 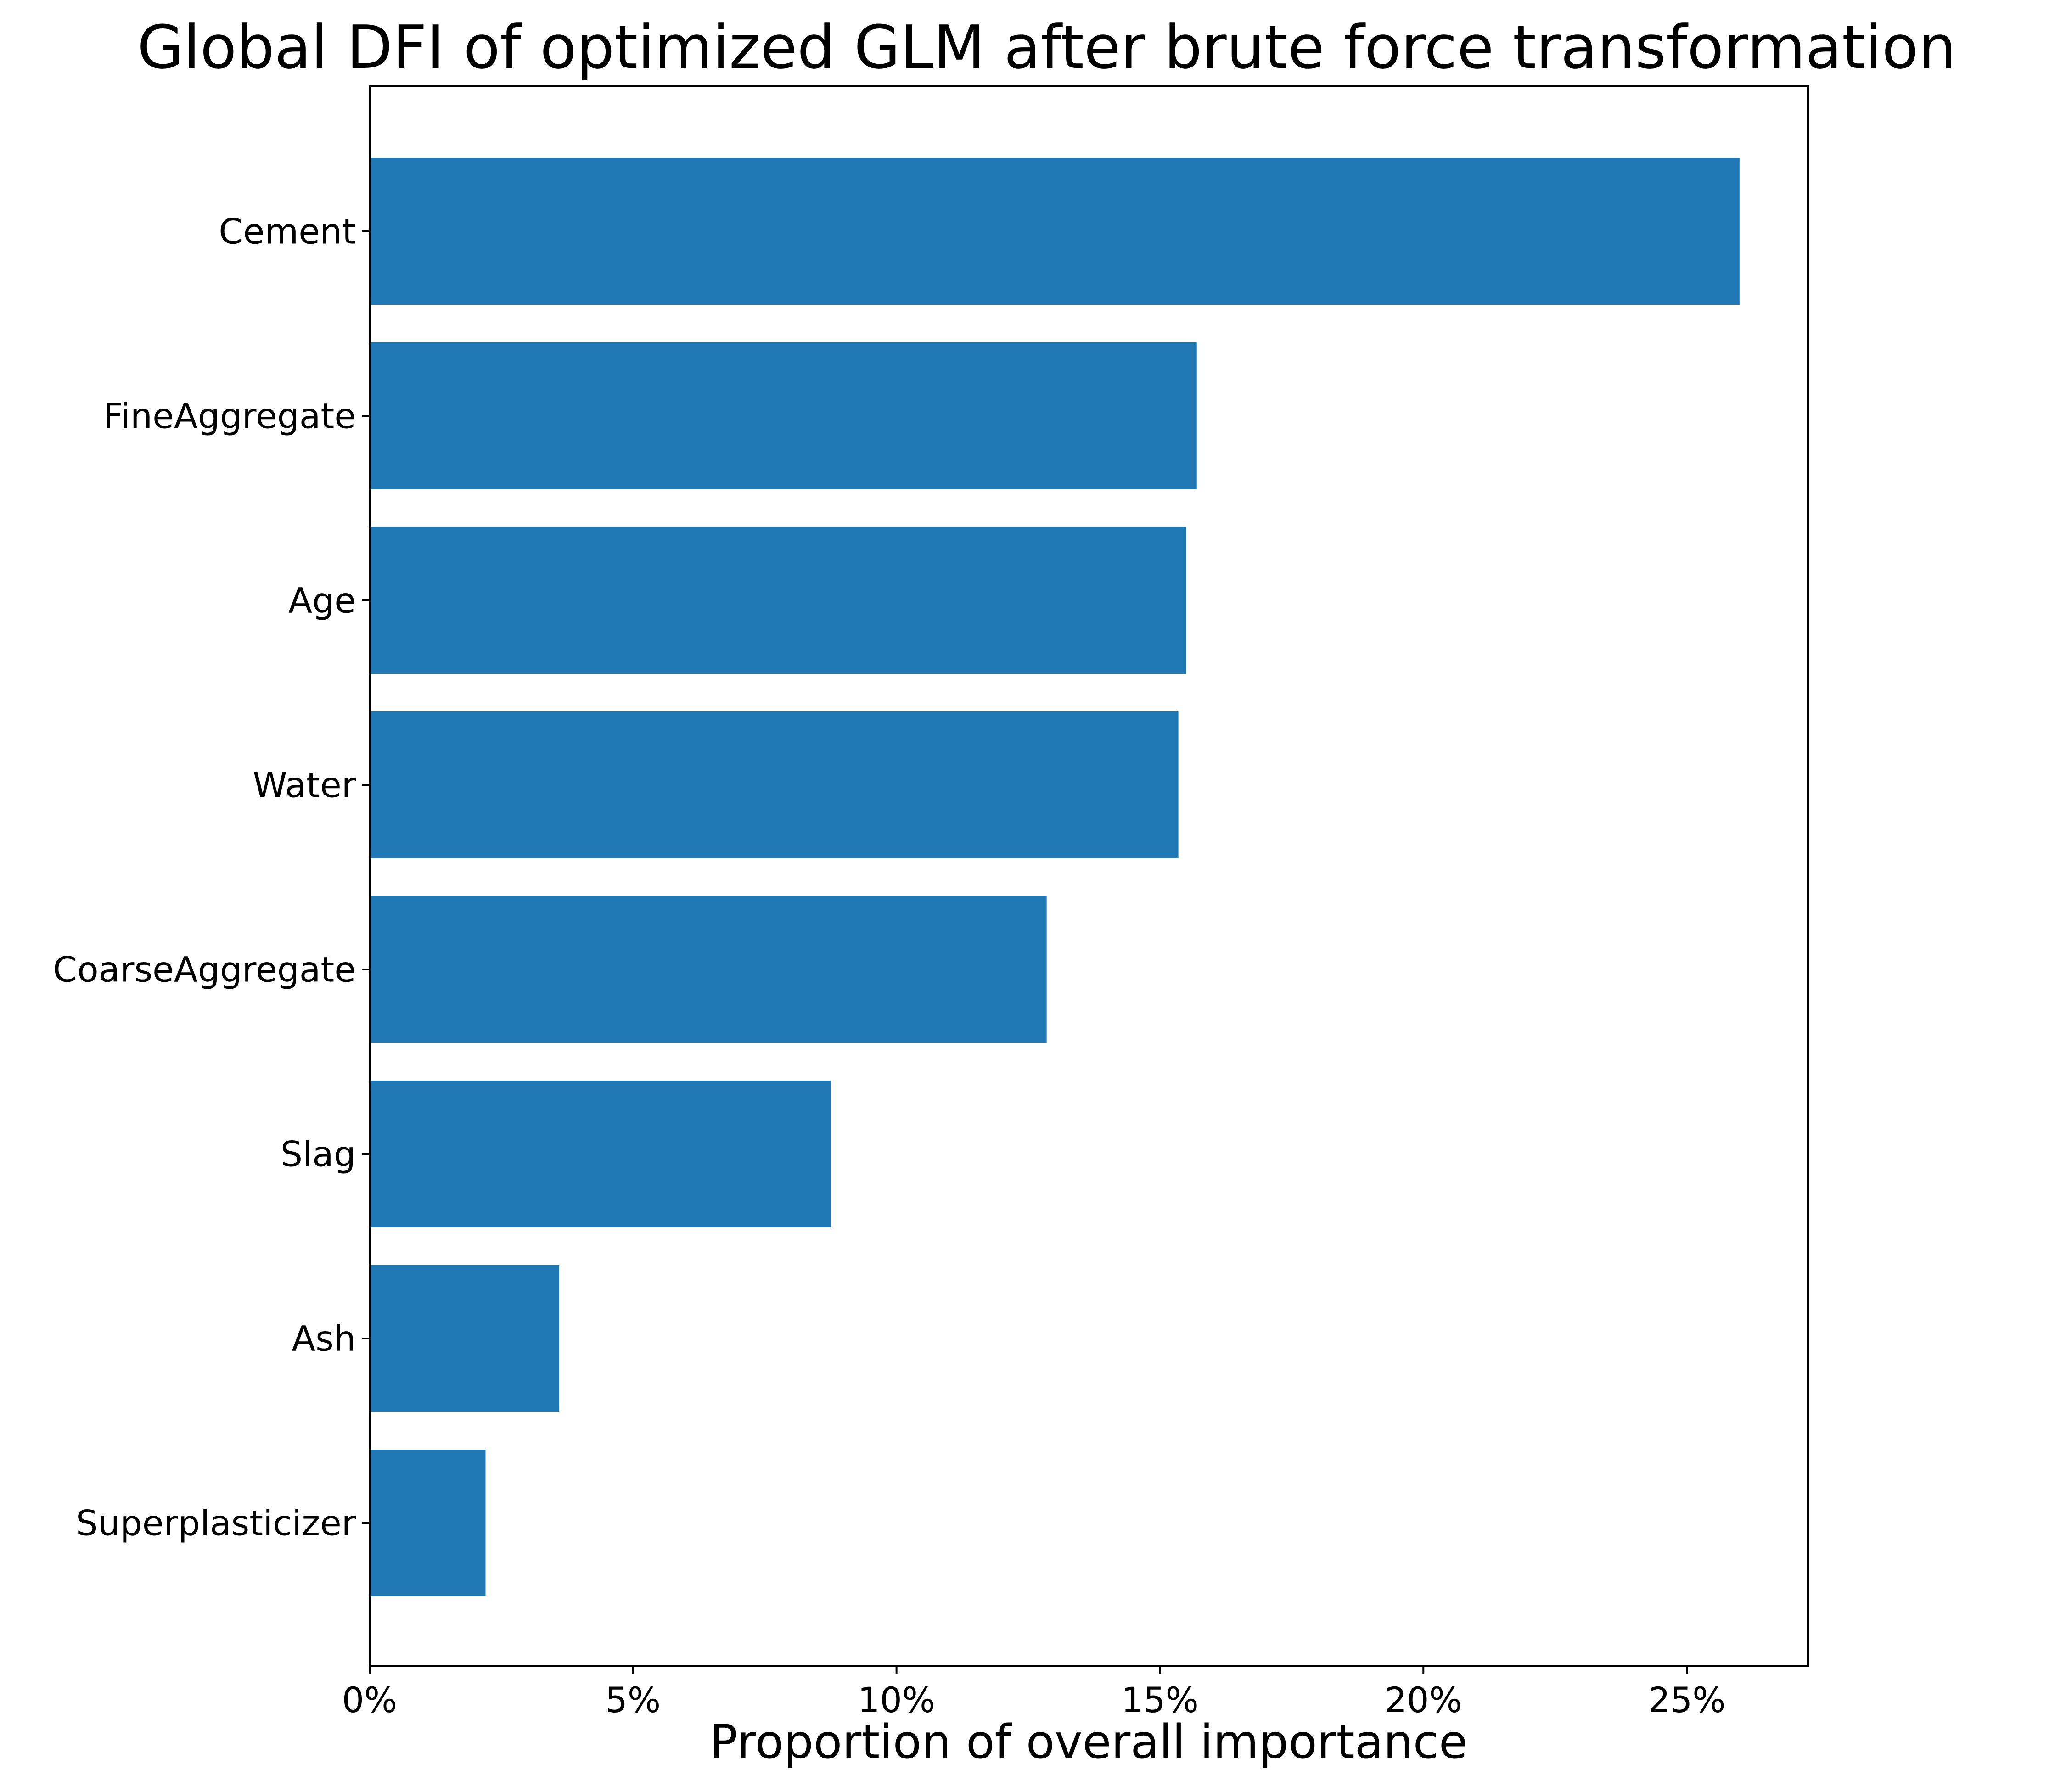 What do you see at coordinates (216, 1523) in the screenshot?
I see `y-tick-label: Superplasticizer` at bounding box center [216, 1523].